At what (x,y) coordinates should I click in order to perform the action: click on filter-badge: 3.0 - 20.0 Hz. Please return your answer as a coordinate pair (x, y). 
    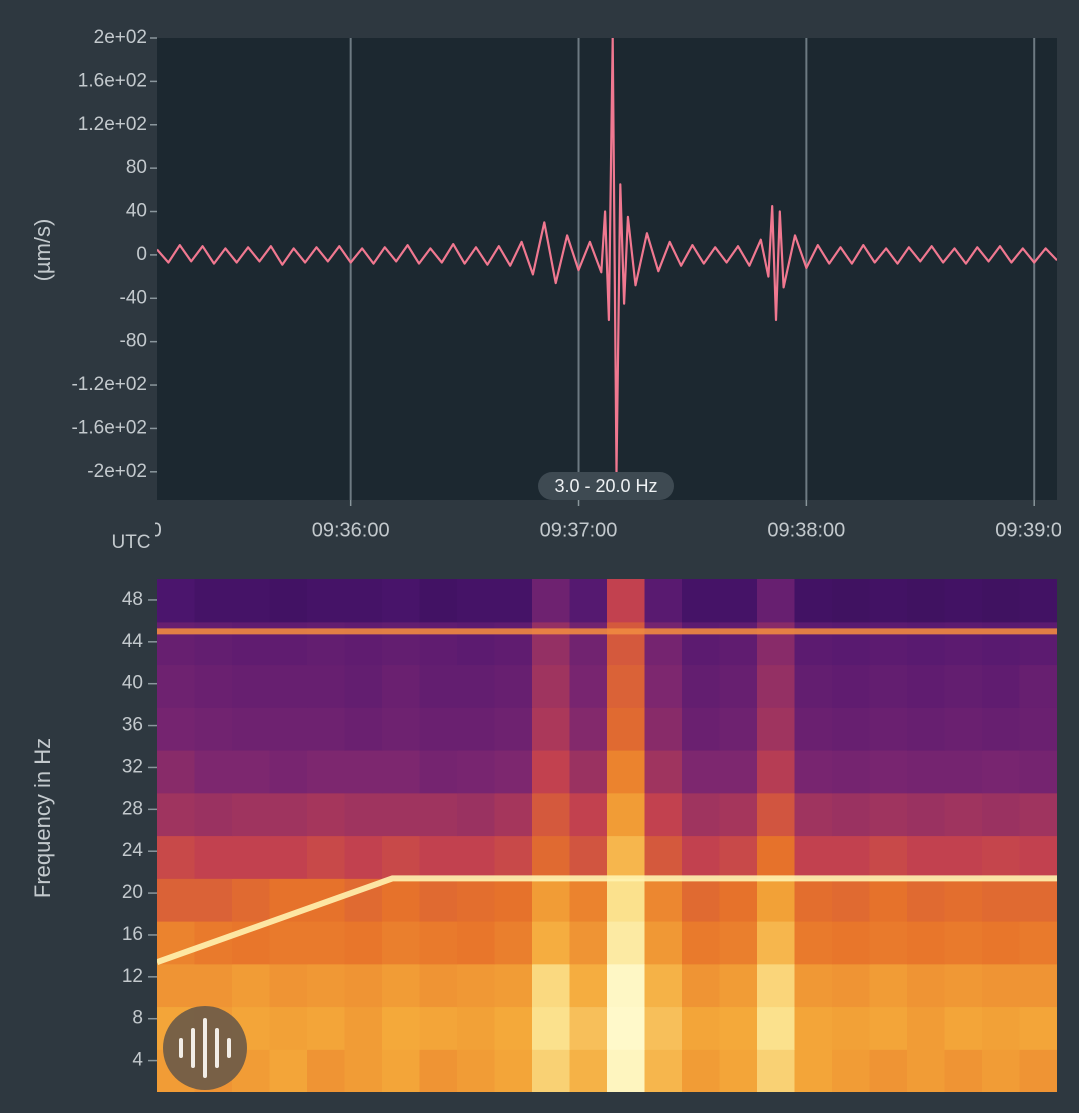
    Looking at the image, I should click on (606, 486).